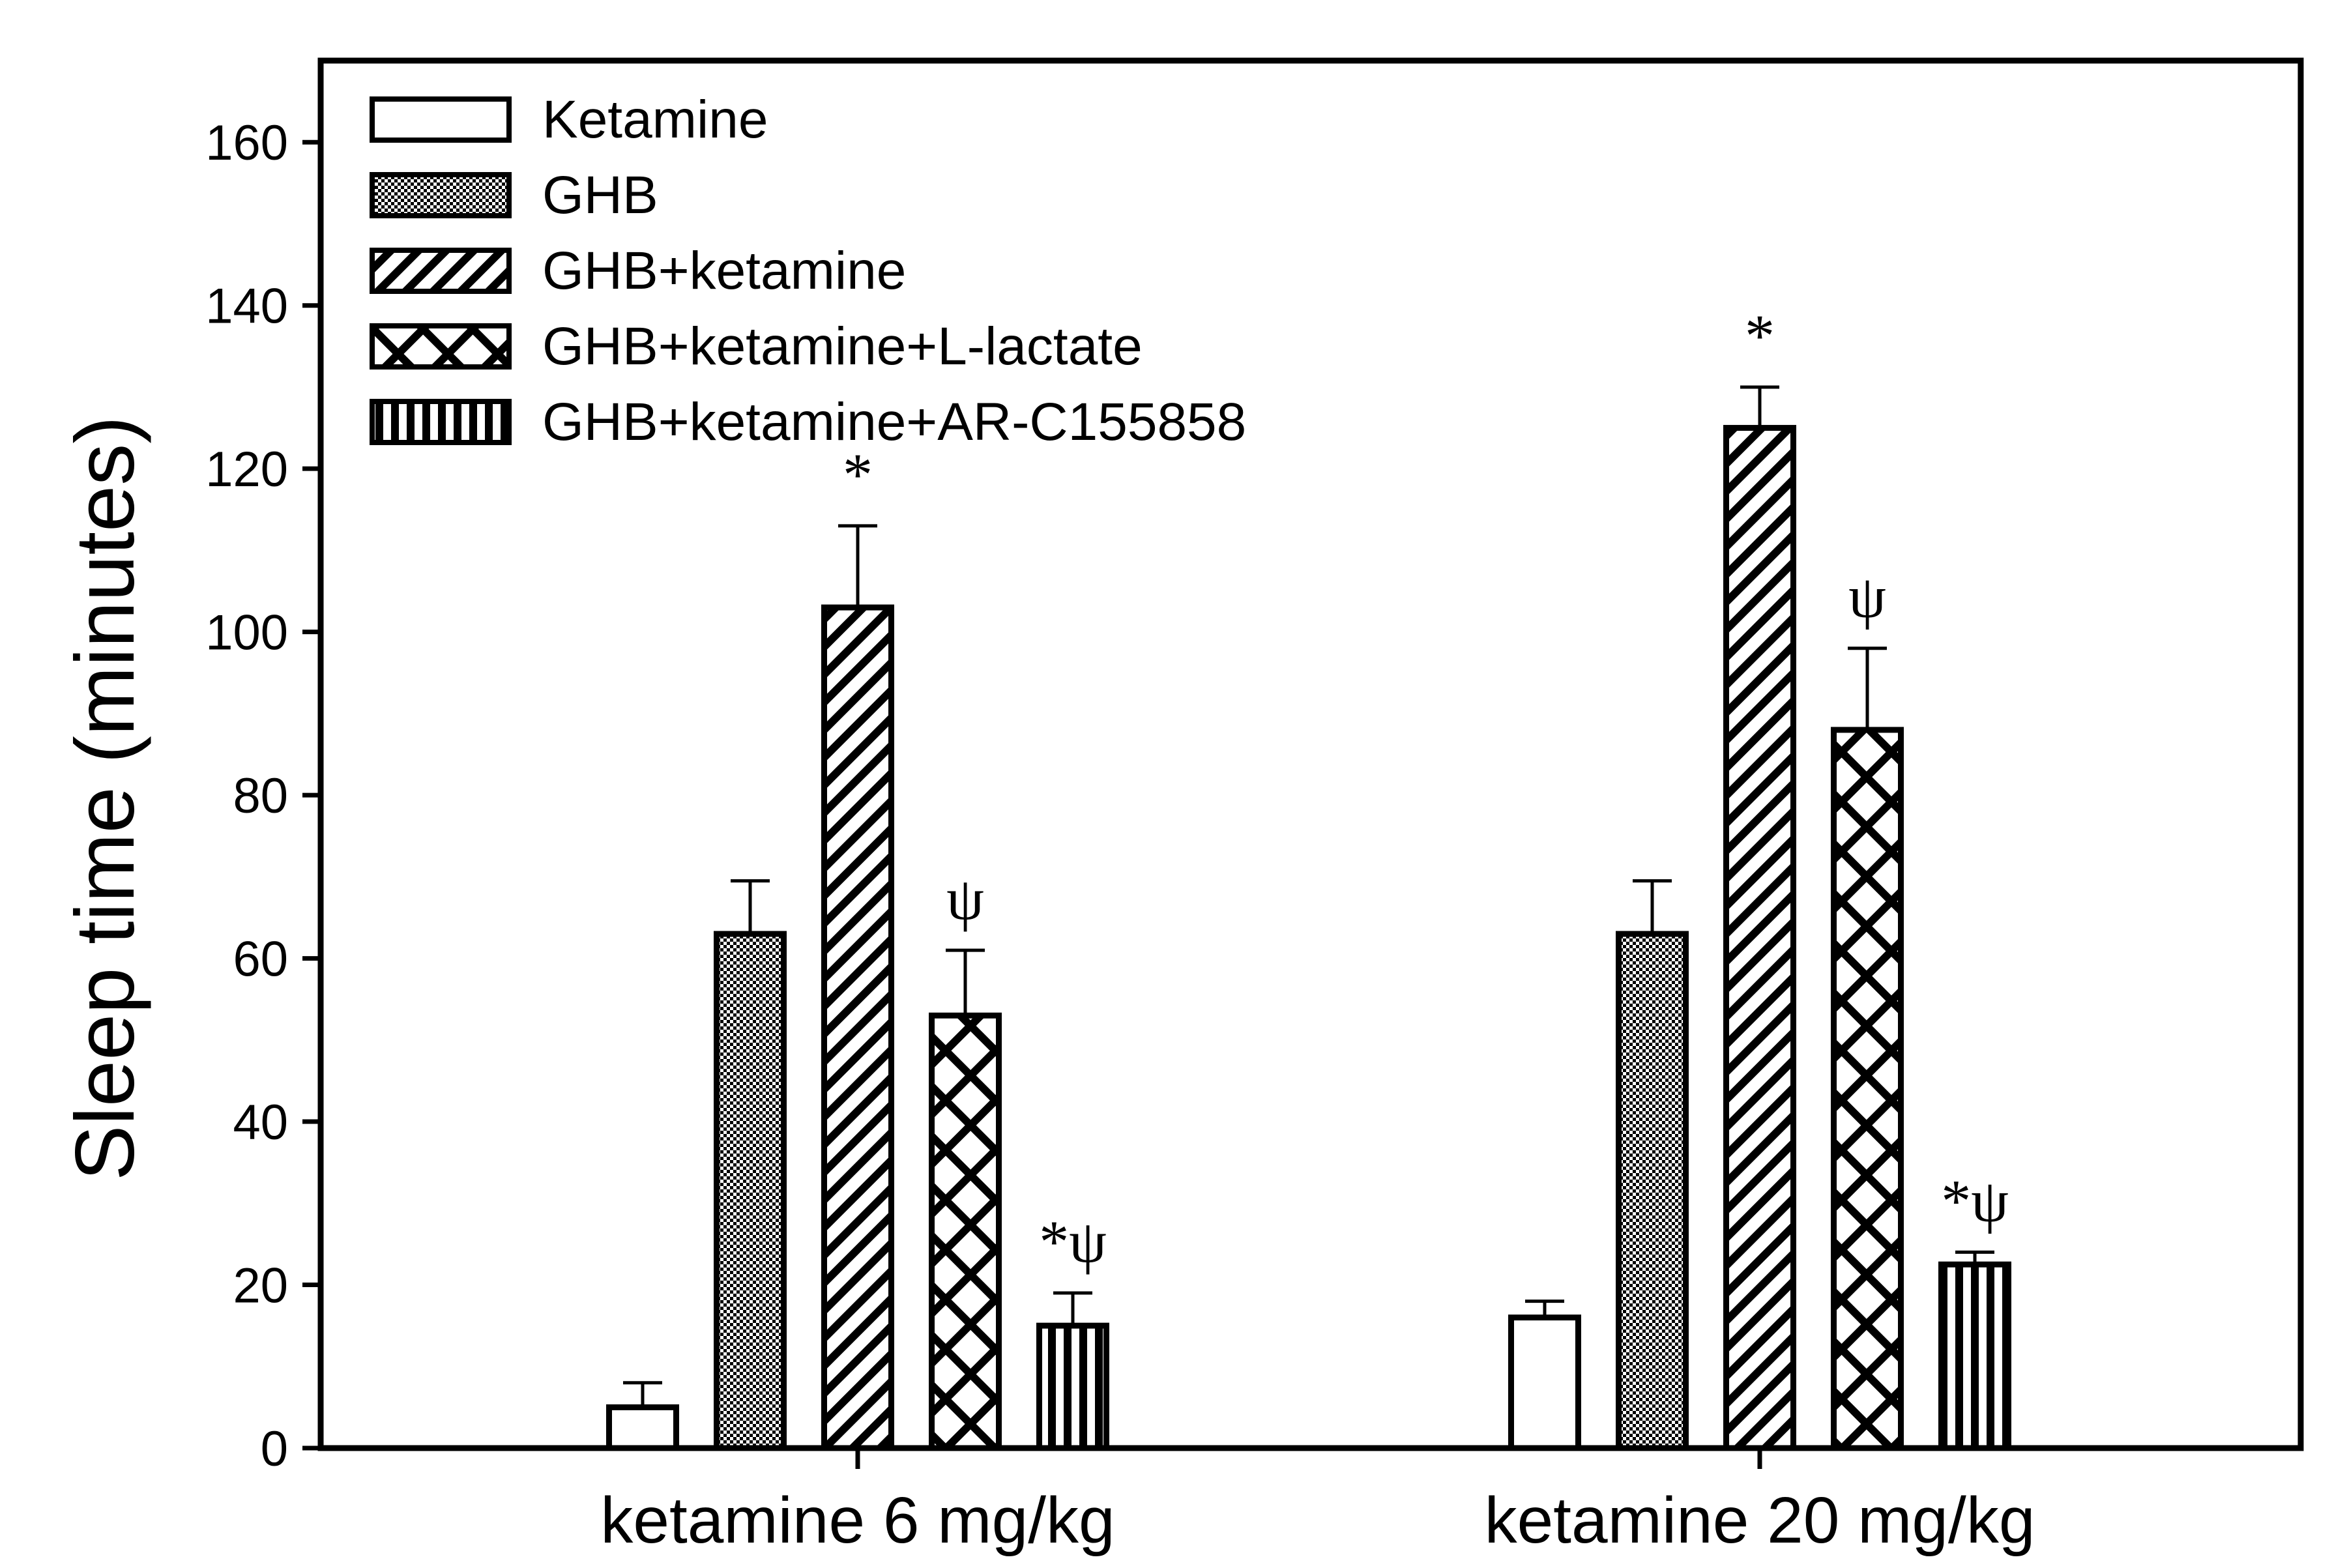 The width and height of the screenshot is (2347, 1568). What do you see at coordinates (260, 1122) in the screenshot?
I see `y-tick-label: 40` at bounding box center [260, 1122].